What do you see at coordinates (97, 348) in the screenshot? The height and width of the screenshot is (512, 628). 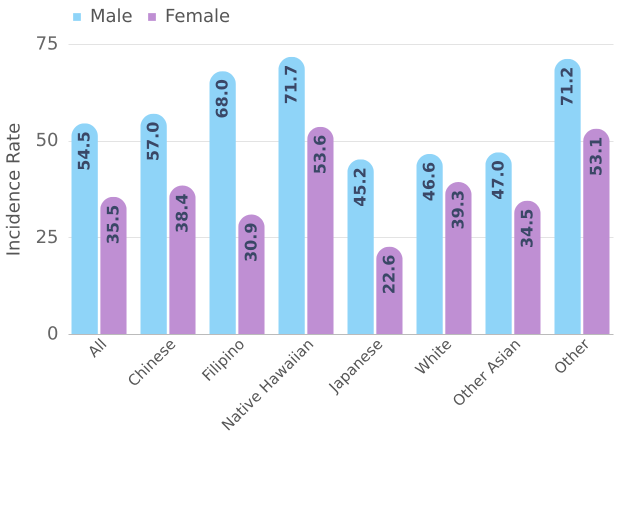 I see `x-tick-label: All` at bounding box center [97, 348].